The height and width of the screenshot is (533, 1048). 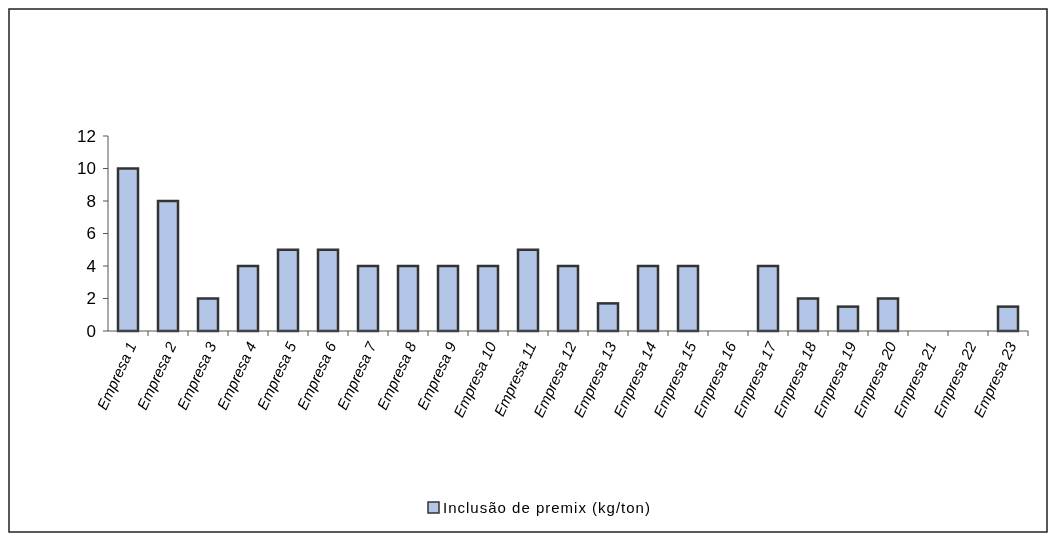 What do you see at coordinates (91, 266) in the screenshot?
I see `y-tick-label: 4` at bounding box center [91, 266].